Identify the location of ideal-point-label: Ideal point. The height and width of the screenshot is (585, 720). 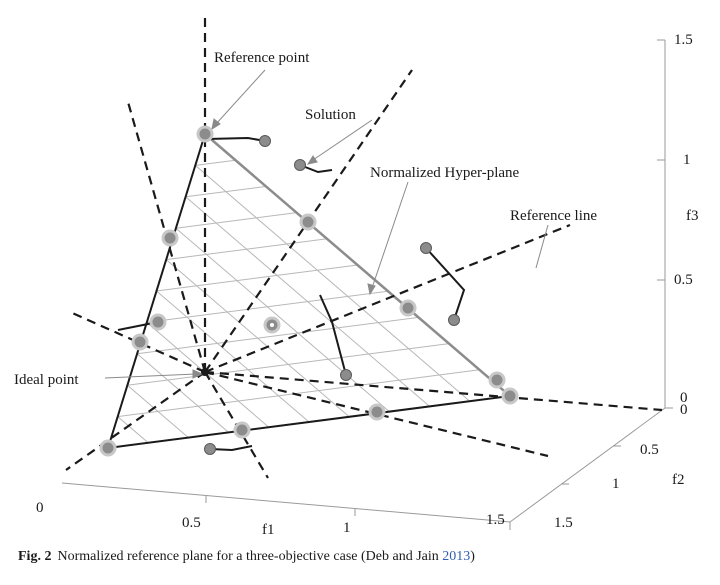
(46, 380).